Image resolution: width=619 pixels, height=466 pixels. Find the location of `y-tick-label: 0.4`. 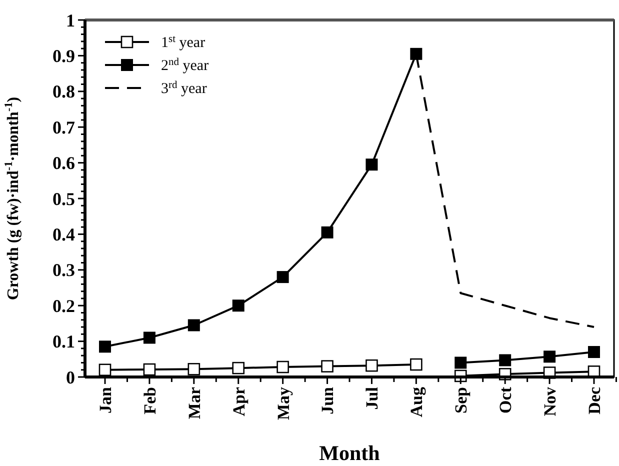

y-tick-label: 0.4 is located at coordinates (63, 234).